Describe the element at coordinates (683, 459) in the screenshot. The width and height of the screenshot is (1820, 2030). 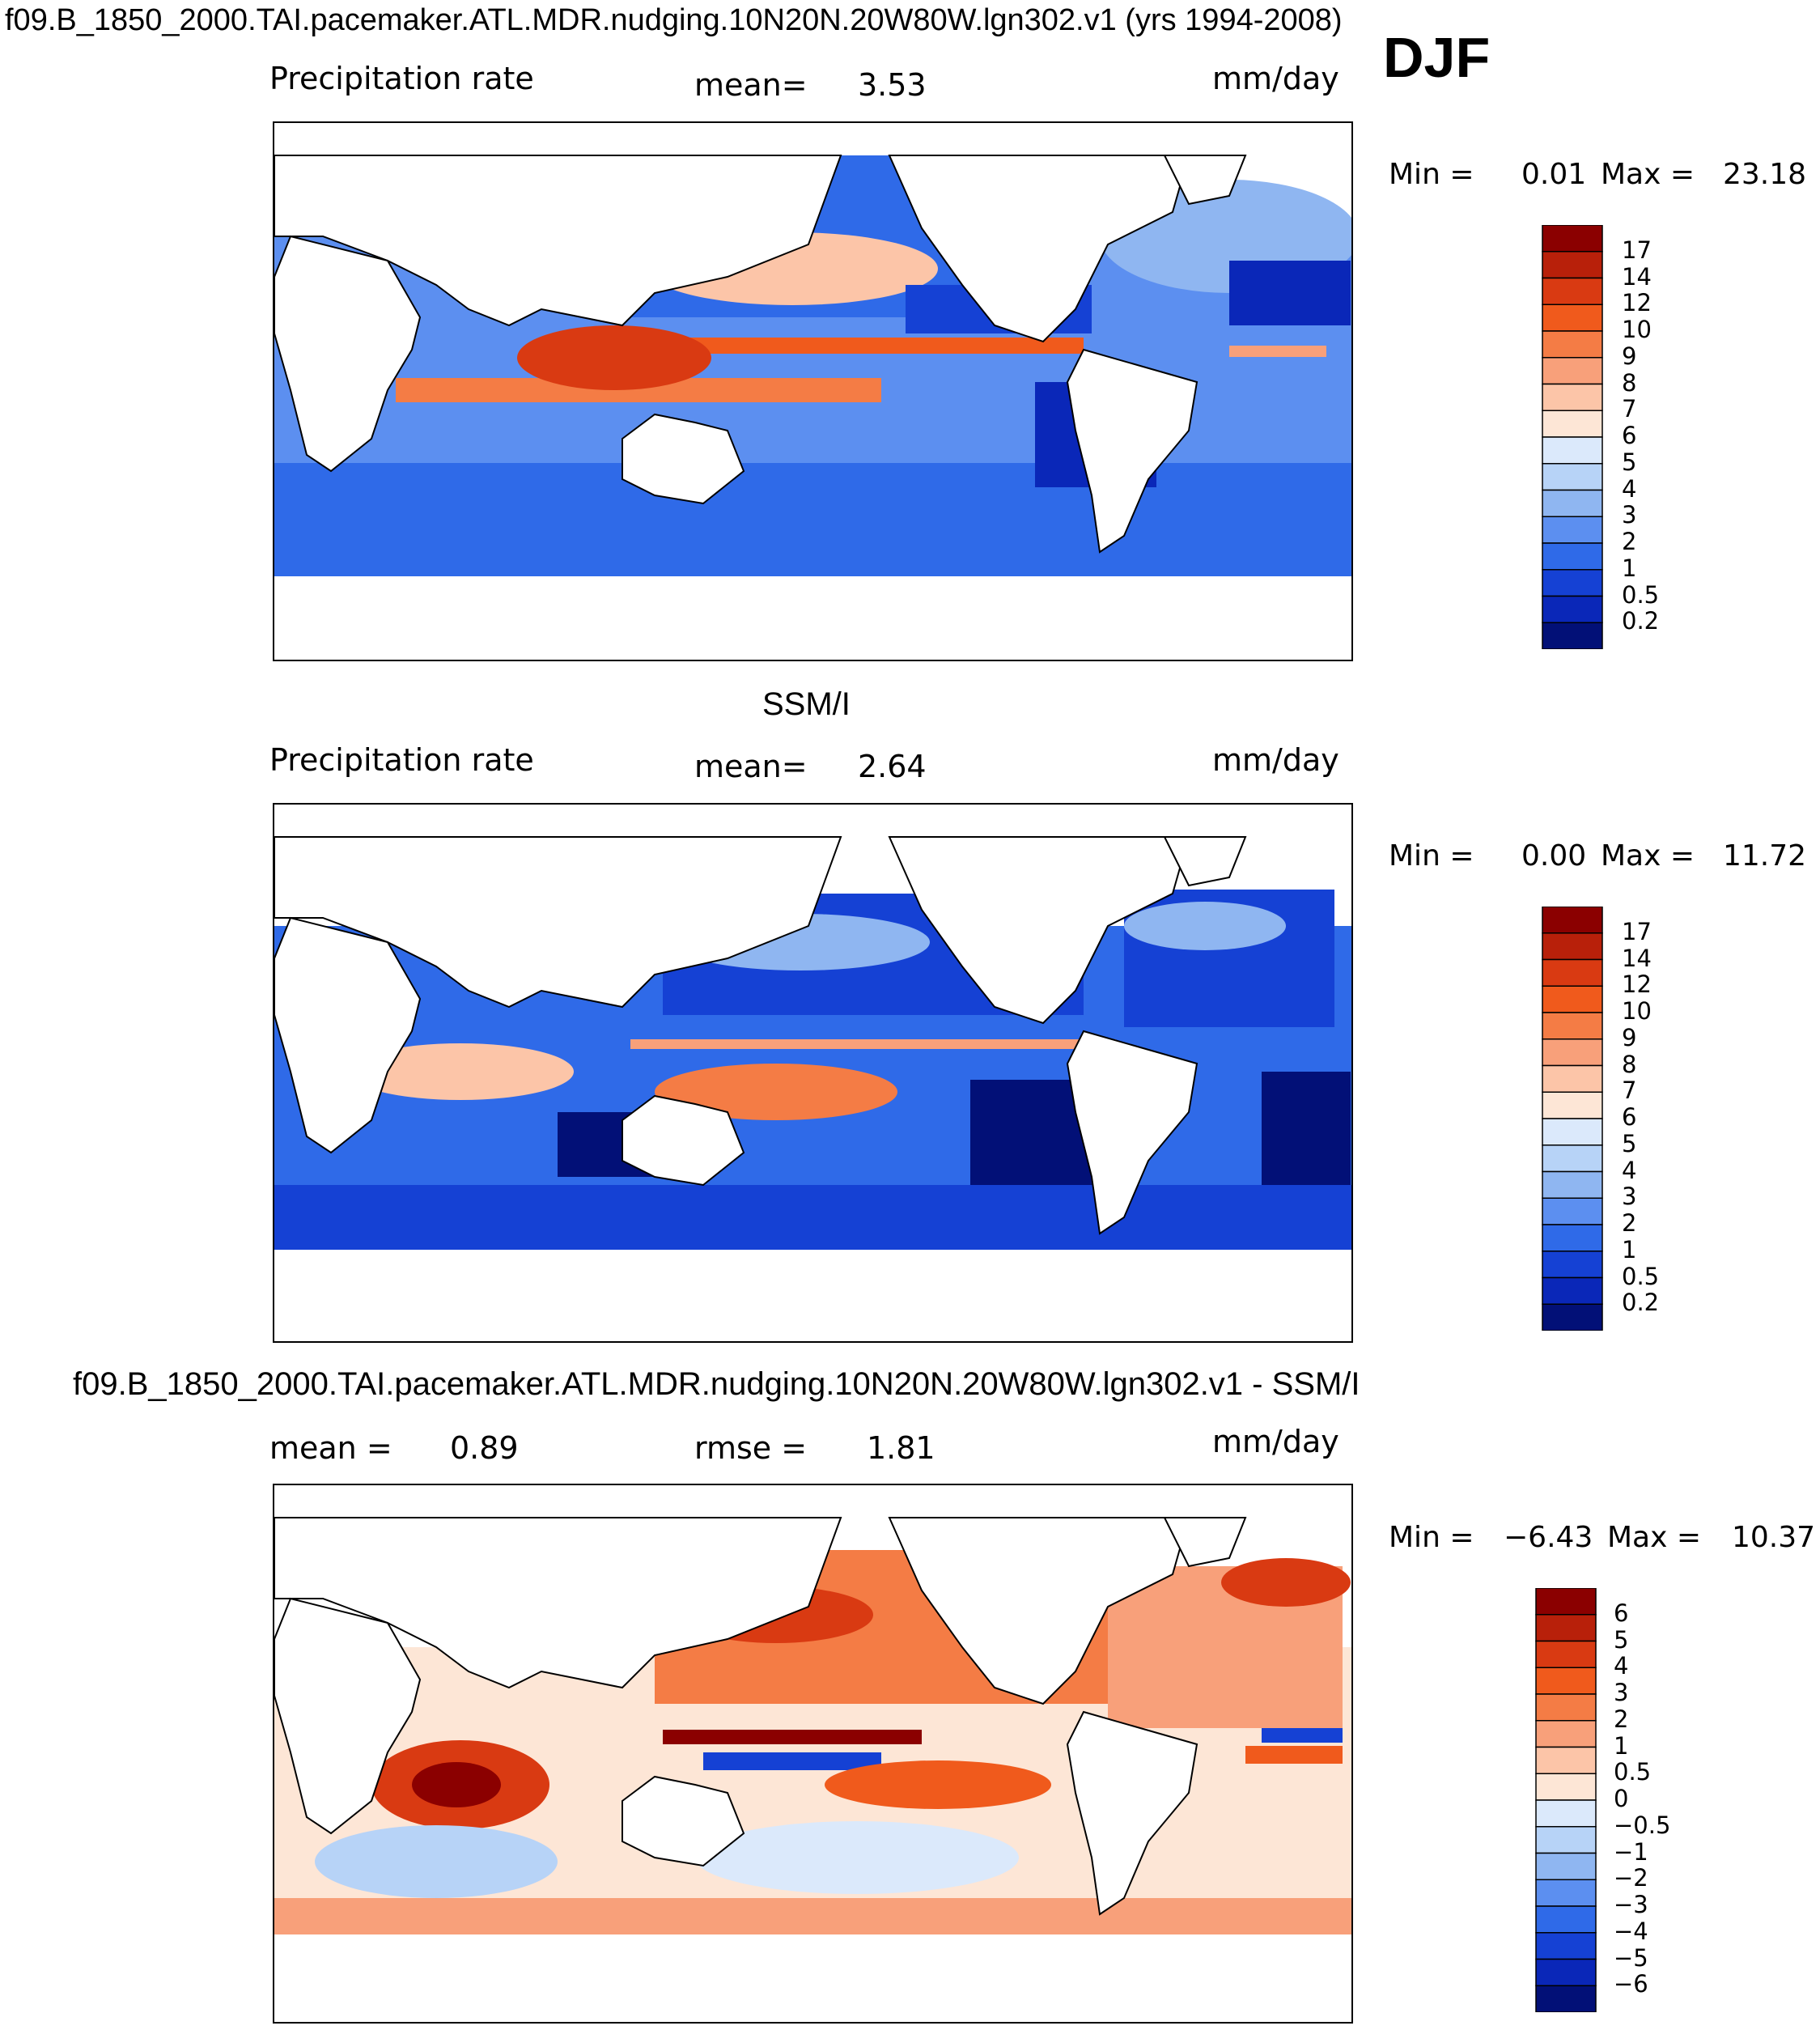
I see `p1-australia` at that location.